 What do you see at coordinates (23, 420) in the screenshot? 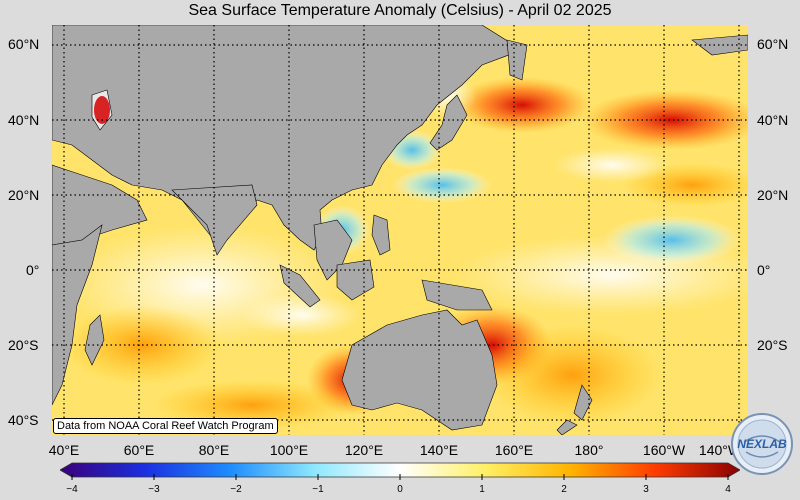
I see `lat-label-left-40s: 40°S` at bounding box center [23, 420].